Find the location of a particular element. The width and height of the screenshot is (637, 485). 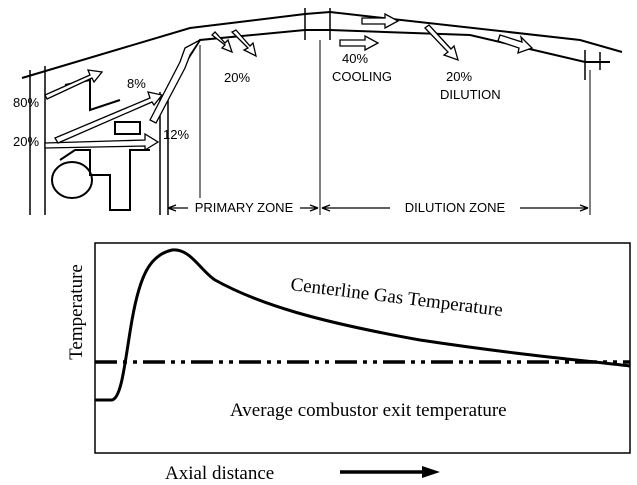

label: 80% is located at coordinates (26, 102).